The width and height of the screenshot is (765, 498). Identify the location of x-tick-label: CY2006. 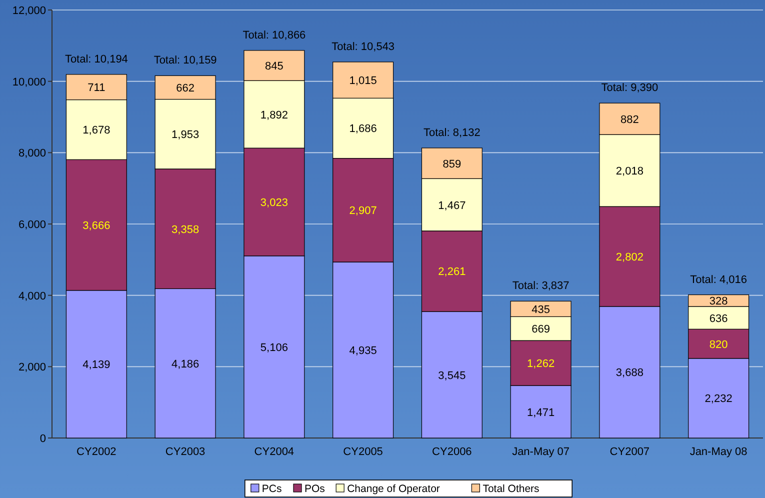
(452, 452).